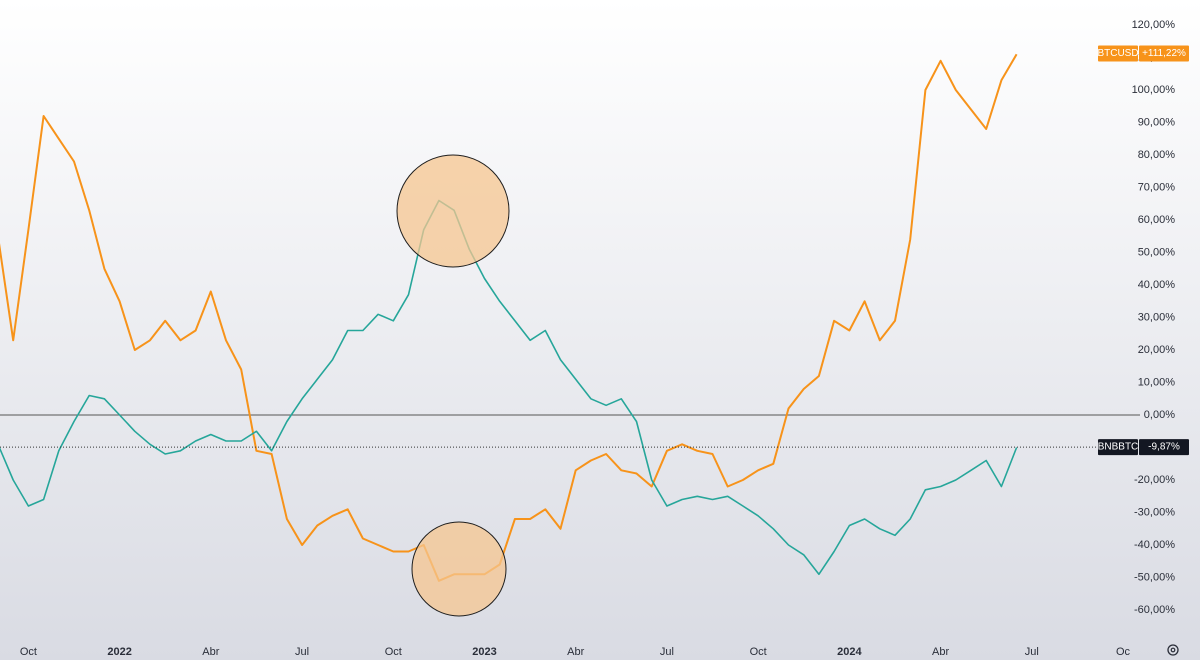 This screenshot has width=1200, height=660. I want to click on x-tick-label: Oc, so click(1123, 652).